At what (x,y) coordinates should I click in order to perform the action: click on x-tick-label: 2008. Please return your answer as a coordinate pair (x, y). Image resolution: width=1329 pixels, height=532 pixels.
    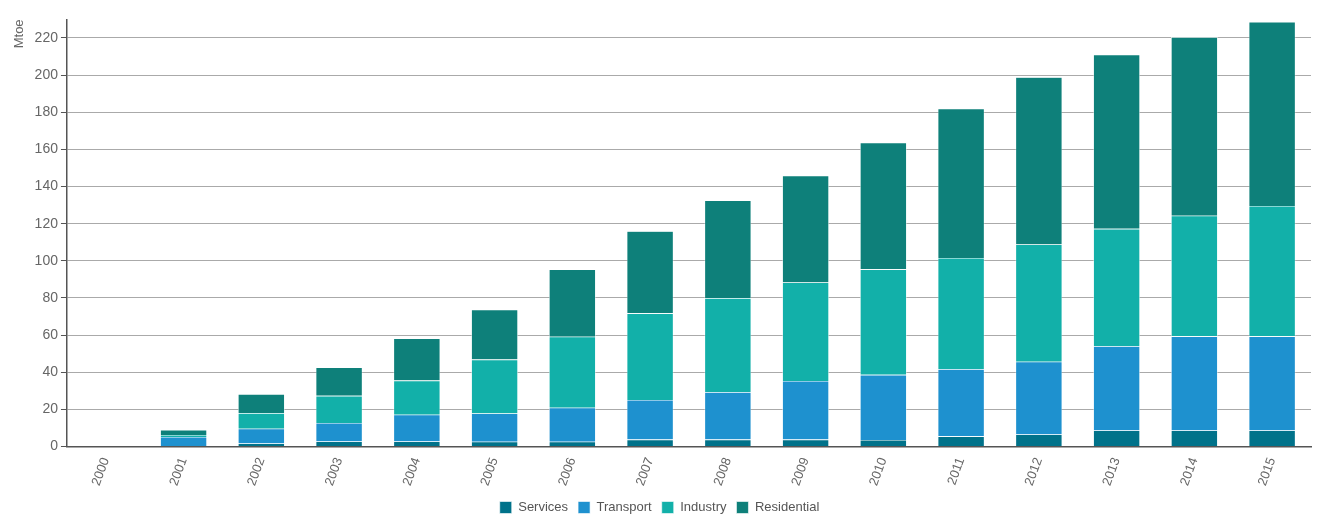
    Looking at the image, I should click on (722, 471).